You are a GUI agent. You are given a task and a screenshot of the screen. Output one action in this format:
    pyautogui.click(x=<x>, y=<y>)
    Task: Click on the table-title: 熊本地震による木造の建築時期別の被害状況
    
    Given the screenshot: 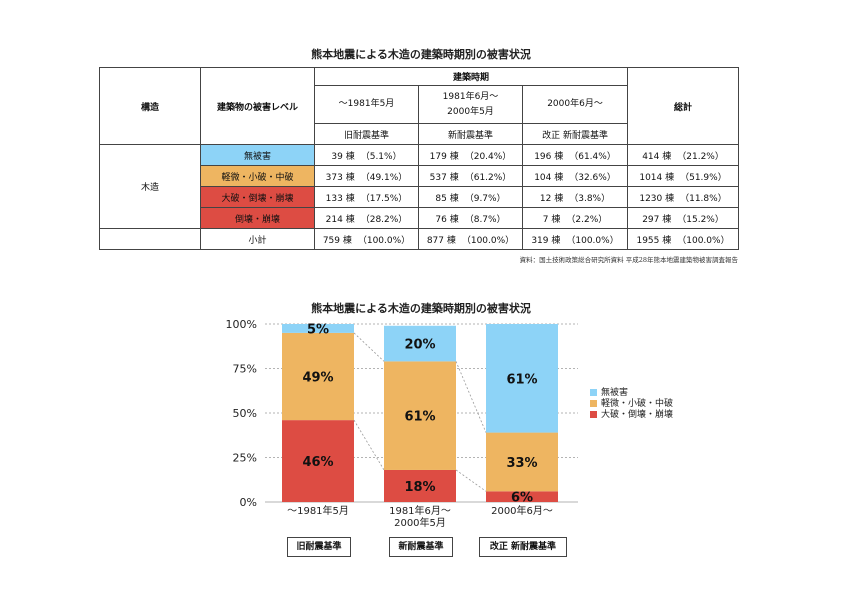 What is the action you would take?
    pyautogui.click(x=421, y=54)
    